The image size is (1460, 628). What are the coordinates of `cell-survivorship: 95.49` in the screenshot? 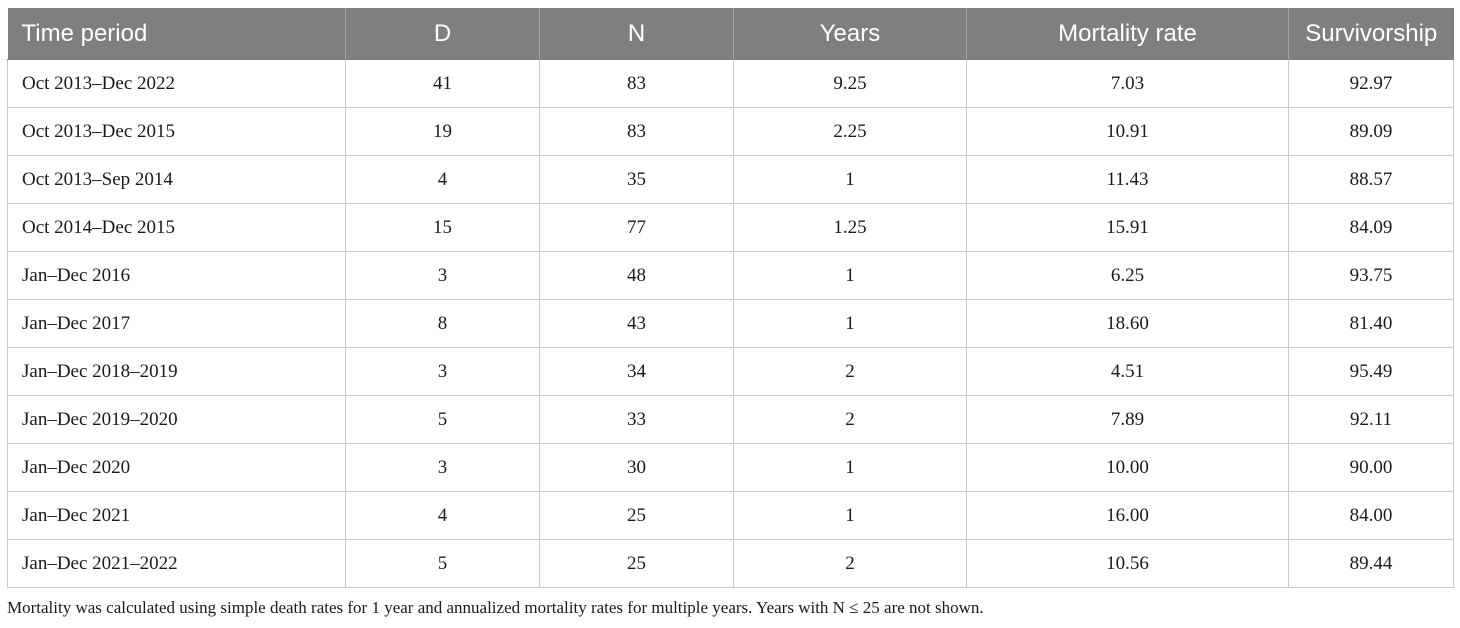 It's located at (1371, 371).